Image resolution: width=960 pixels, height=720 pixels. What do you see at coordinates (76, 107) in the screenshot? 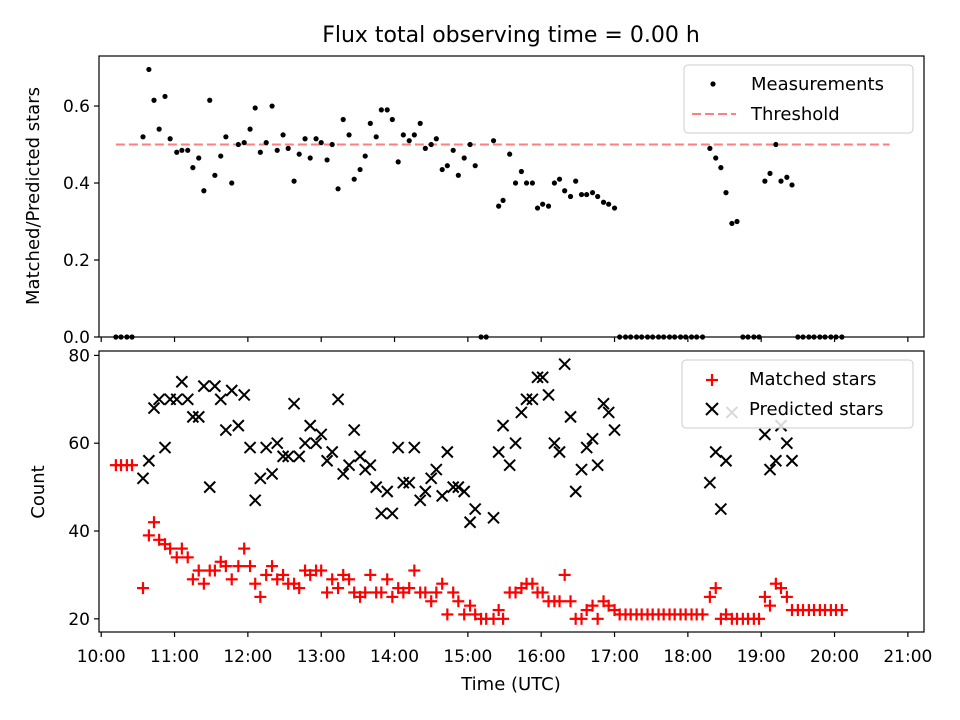
I see `top-ytick-label: 0.6` at bounding box center [76, 107].